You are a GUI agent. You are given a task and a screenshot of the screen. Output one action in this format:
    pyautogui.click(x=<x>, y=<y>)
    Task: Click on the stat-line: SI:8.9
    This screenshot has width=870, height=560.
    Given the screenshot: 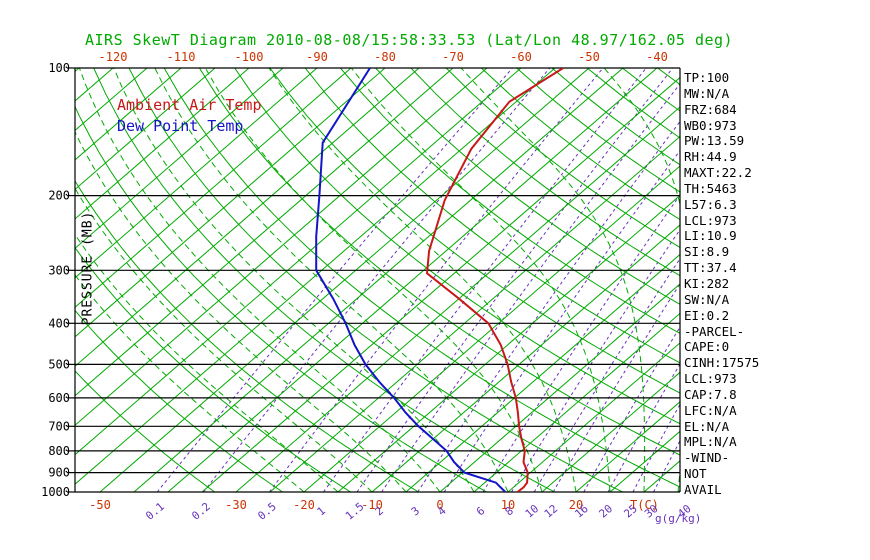 What is the action you would take?
    pyautogui.click(x=707, y=252)
    